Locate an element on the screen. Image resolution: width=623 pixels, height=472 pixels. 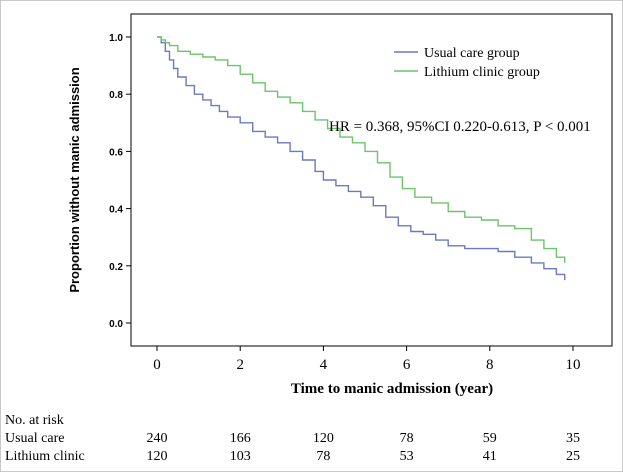
y-axis-label: Proportion without manic admission is located at coordinates (74, 179).